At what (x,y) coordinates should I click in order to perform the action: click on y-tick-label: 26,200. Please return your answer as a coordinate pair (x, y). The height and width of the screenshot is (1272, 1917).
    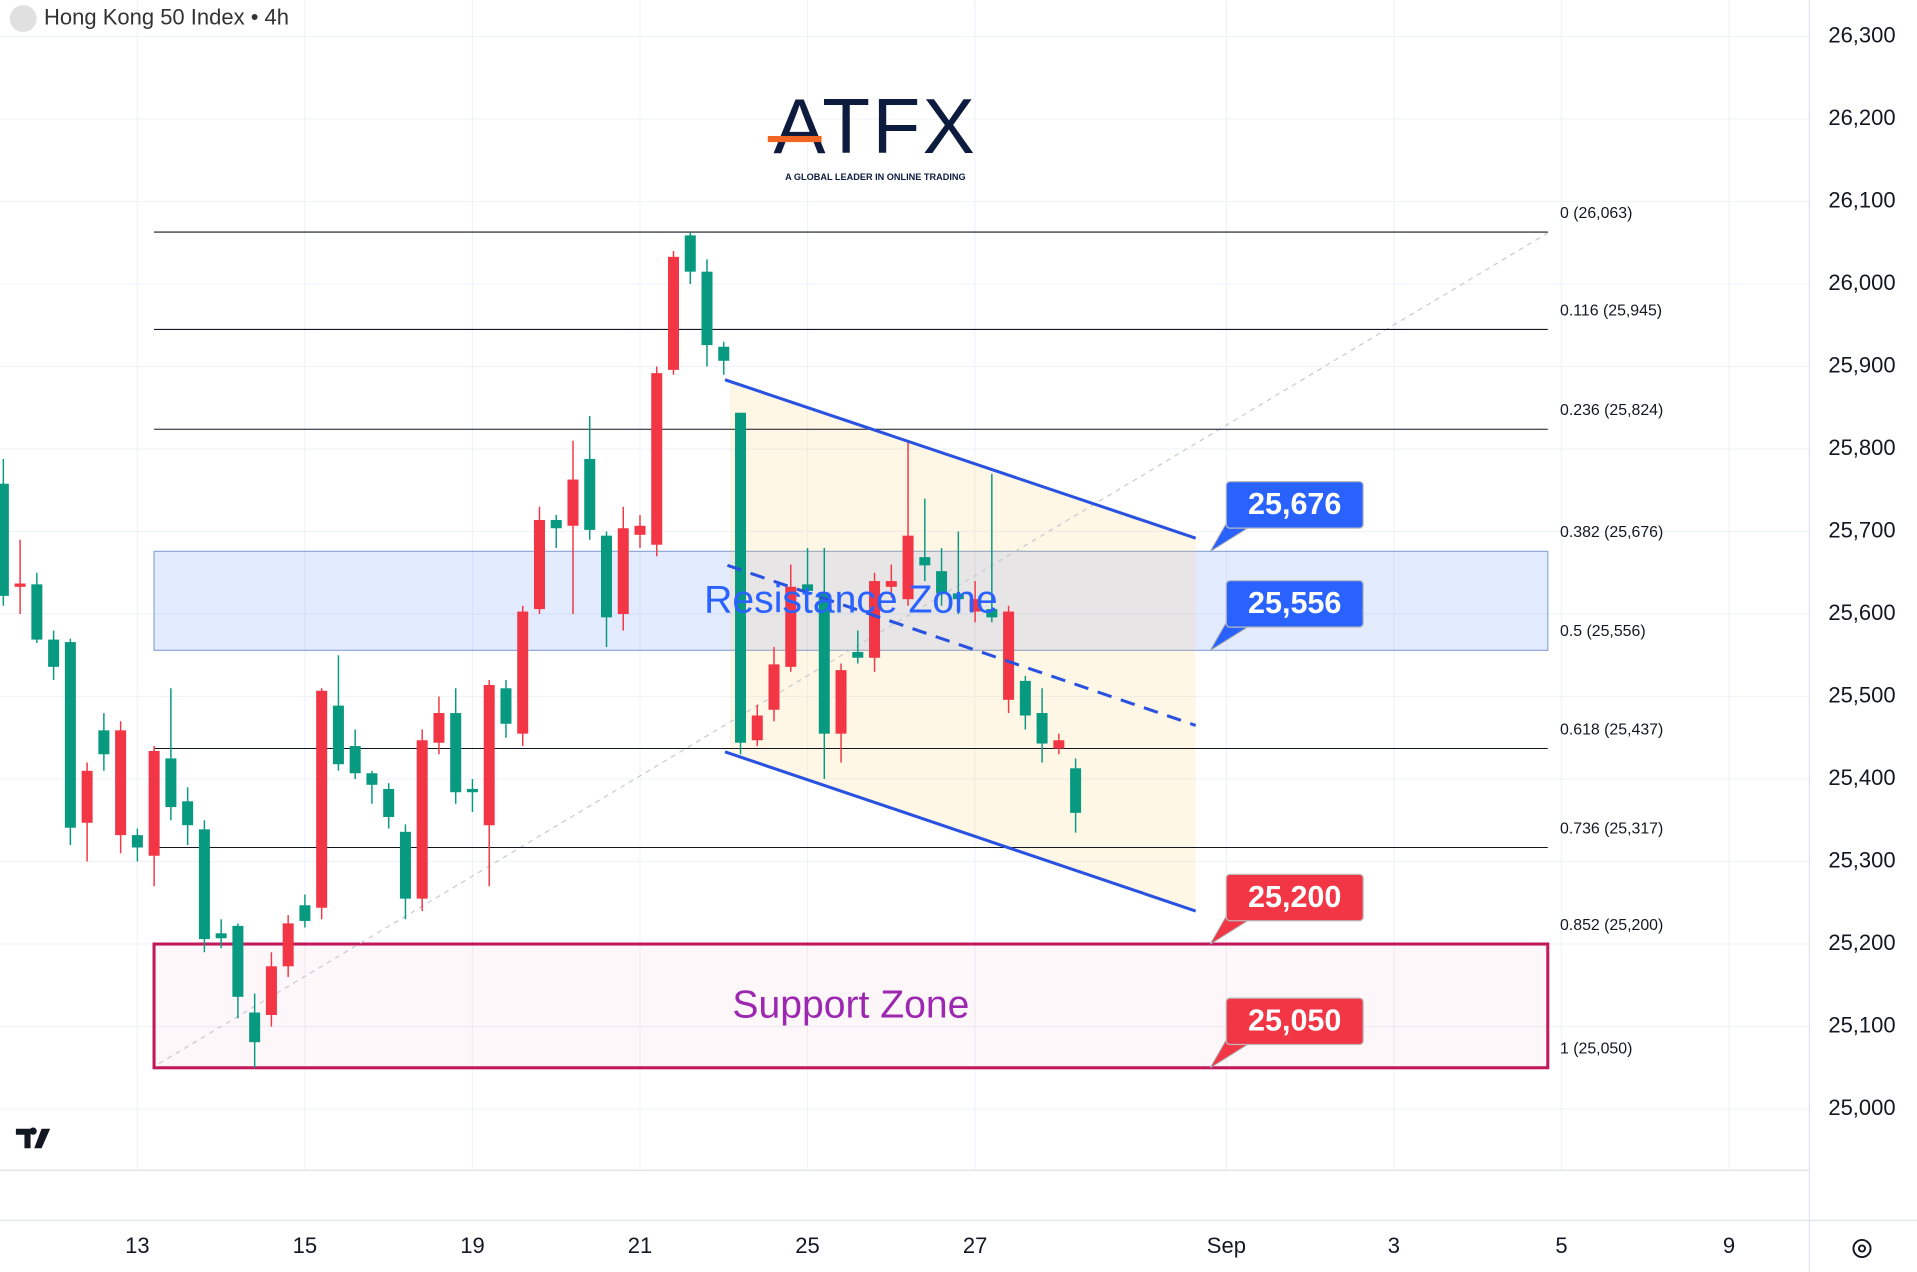
    Looking at the image, I should click on (1861, 117).